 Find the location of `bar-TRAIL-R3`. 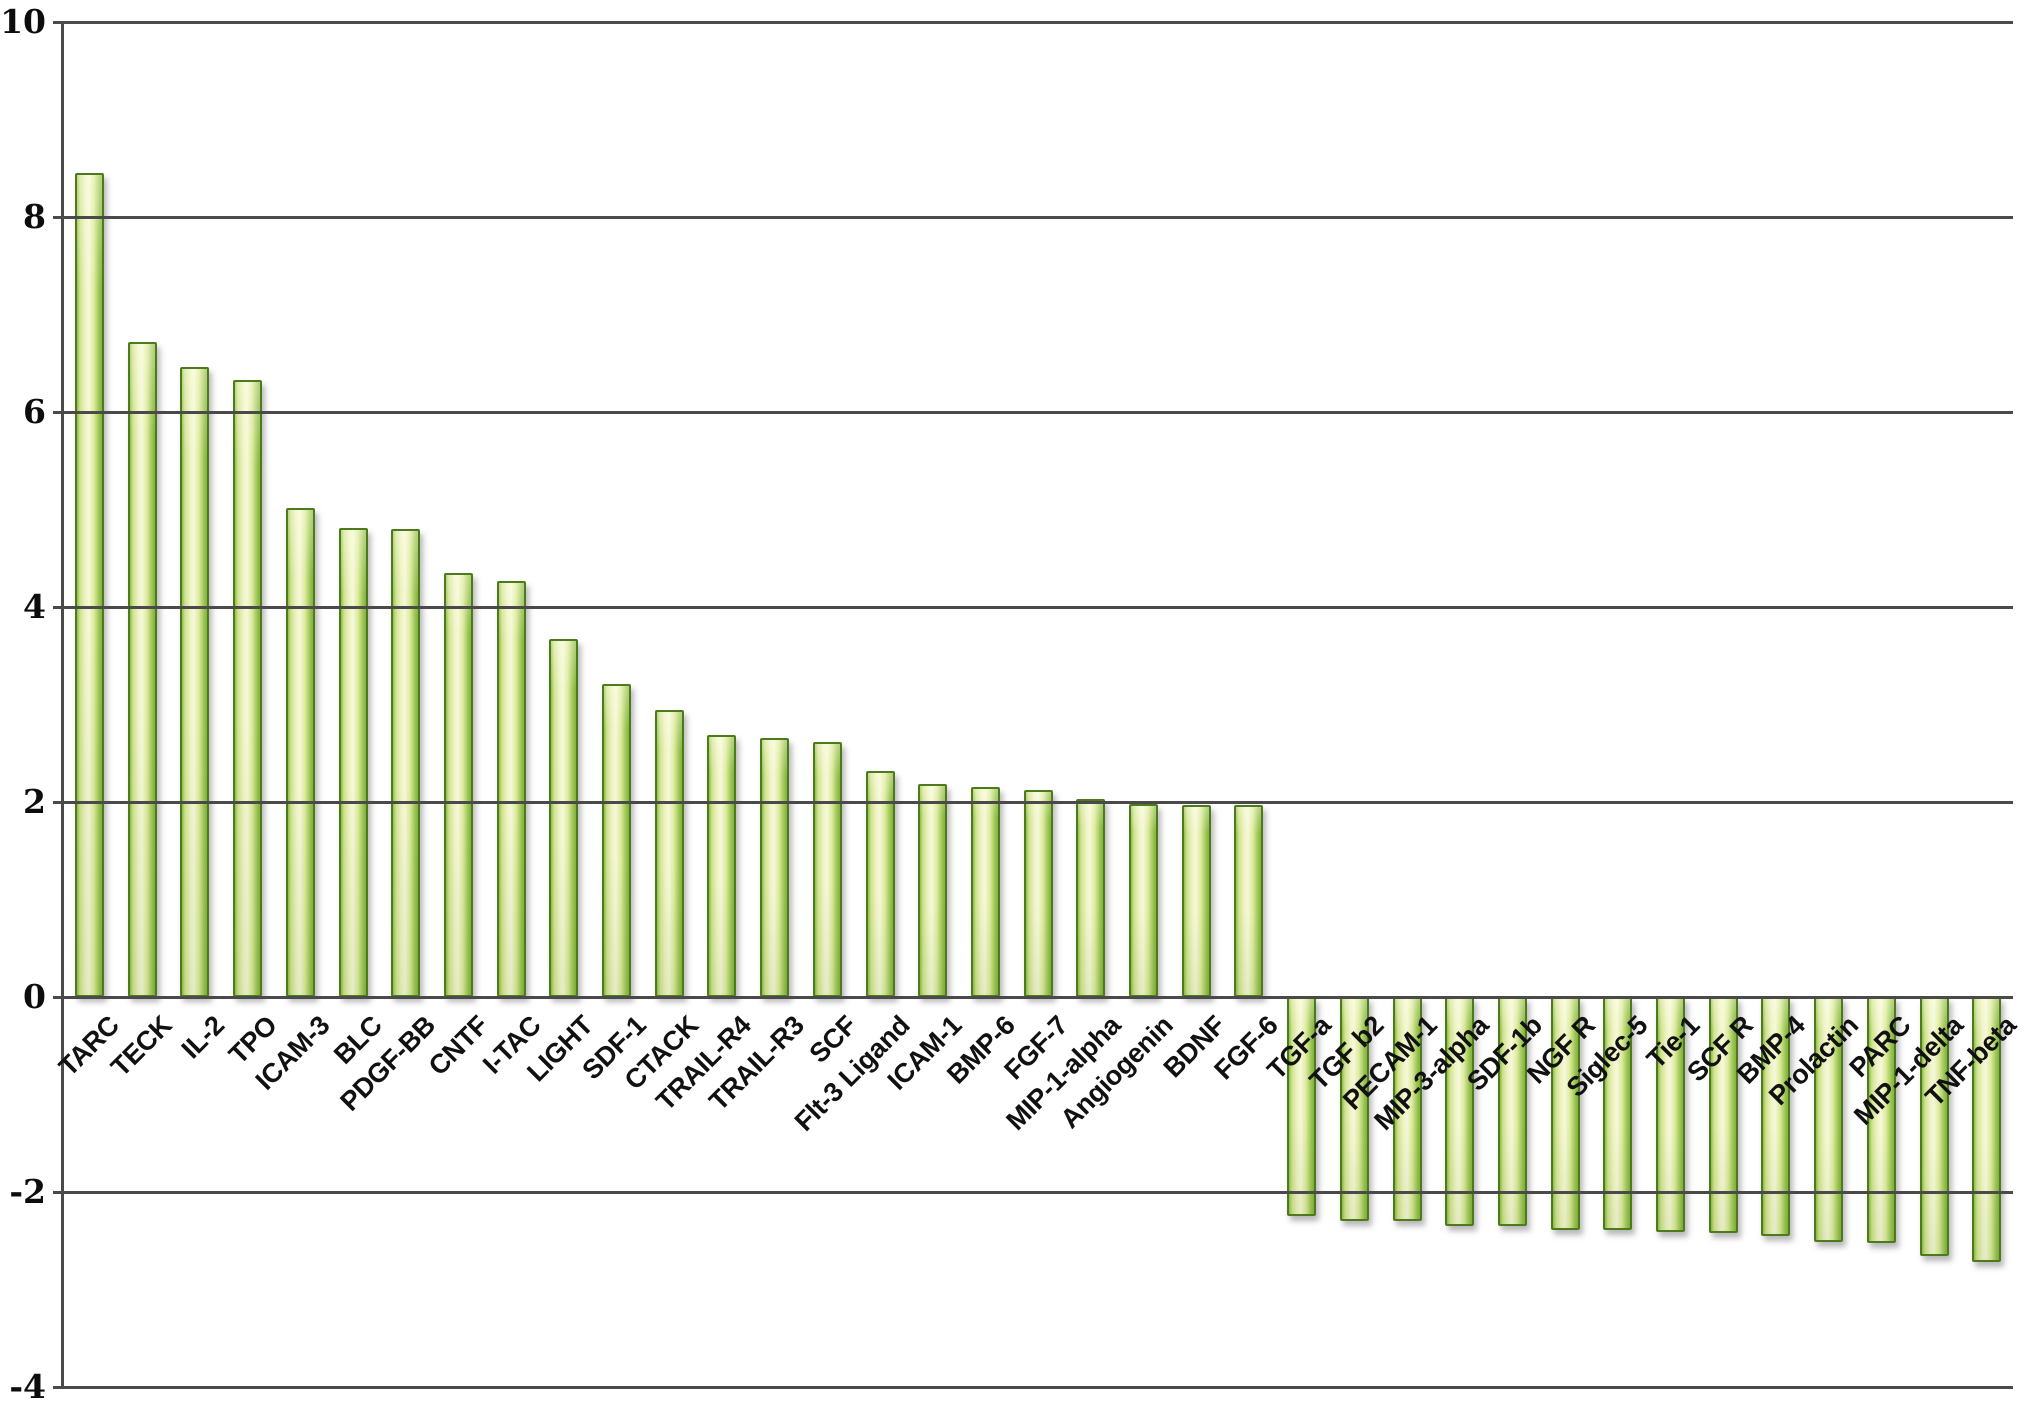

bar-TRAIL-R3 is located at coordinates (775, 867).